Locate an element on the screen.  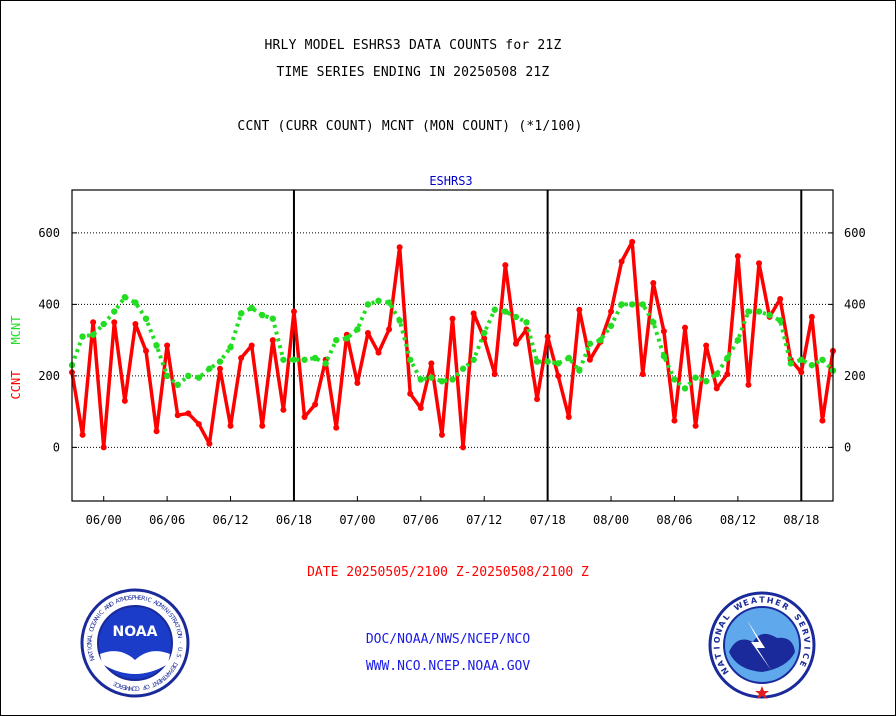
noaa-ring-char: . is located at coordinates (178, 652).